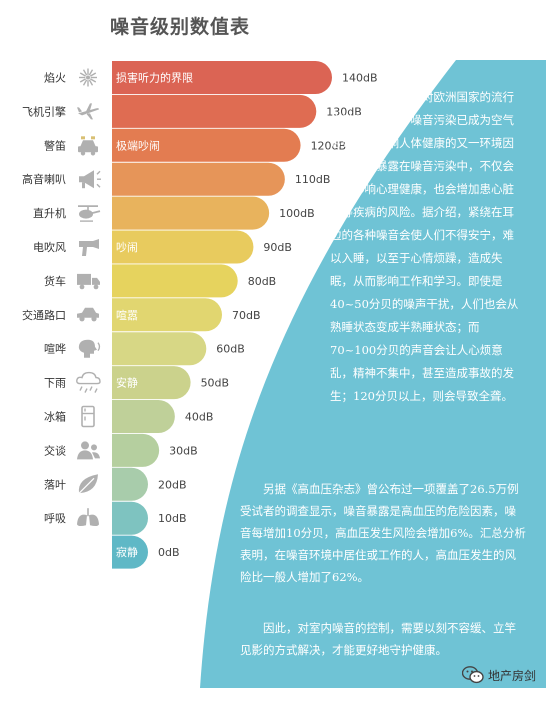  What do you see at coordinates (230, 349) in the screenshot?
I see `value-label: 60dB` at bounding box center [230, 349].